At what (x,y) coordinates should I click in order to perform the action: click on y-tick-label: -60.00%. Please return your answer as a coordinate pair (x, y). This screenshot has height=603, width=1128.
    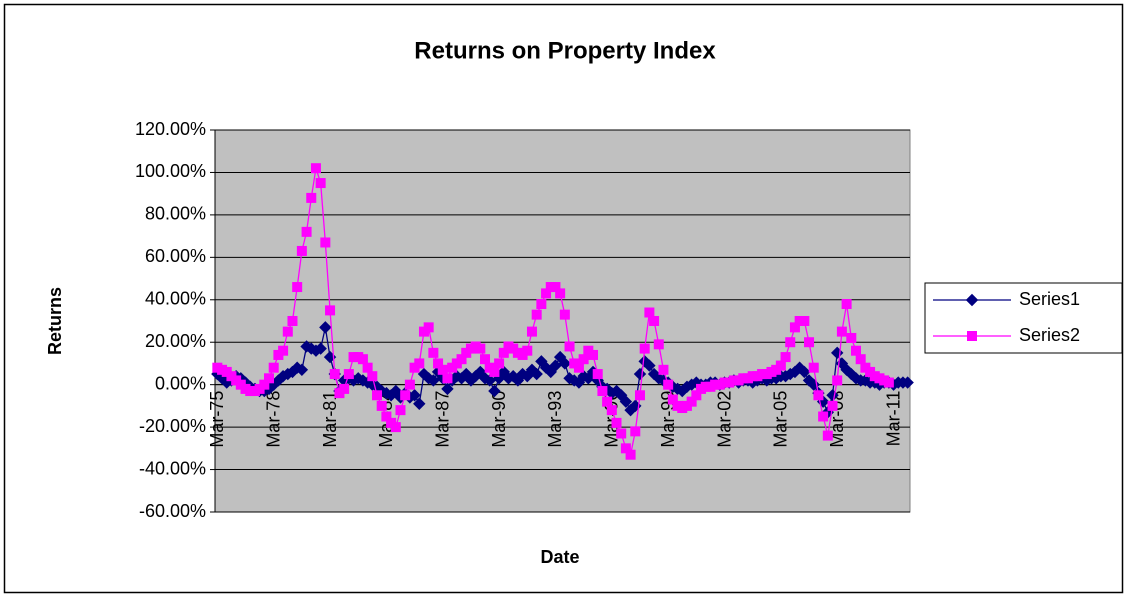
    Looking at the image, I should click on (172, 511).